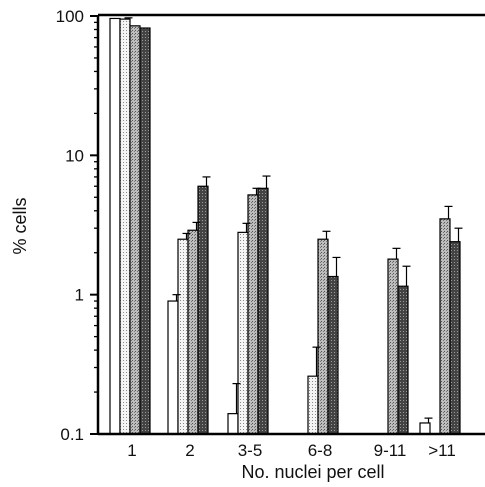 This screenshot has height=487, width=485. What do you see at coordinates (425, 428) in the screenshot?
I see `bar->11-series-1` at bounding box center [425, 428].